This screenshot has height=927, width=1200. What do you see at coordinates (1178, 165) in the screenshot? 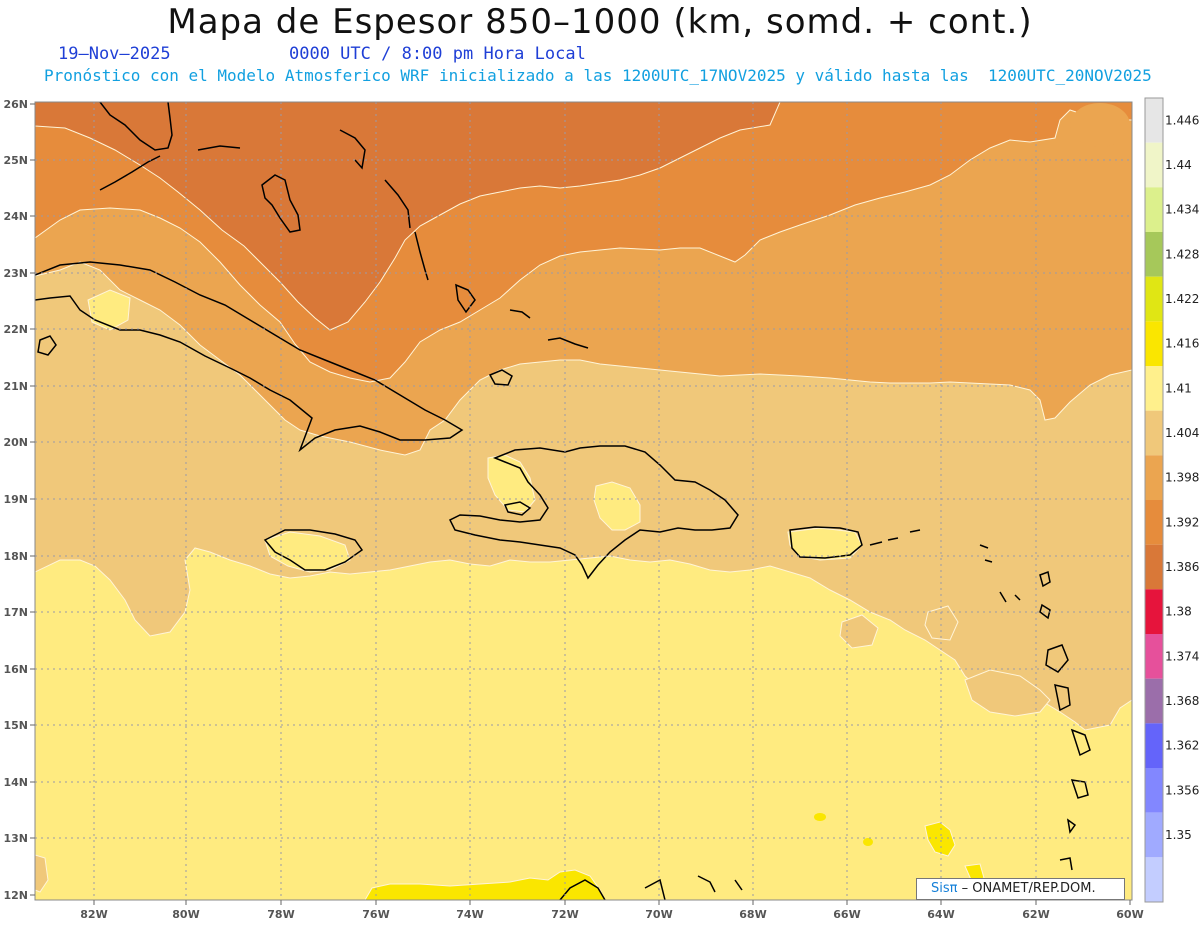
I see `colorbar-level-label: 1.44` at bounding box center [1178, 165].